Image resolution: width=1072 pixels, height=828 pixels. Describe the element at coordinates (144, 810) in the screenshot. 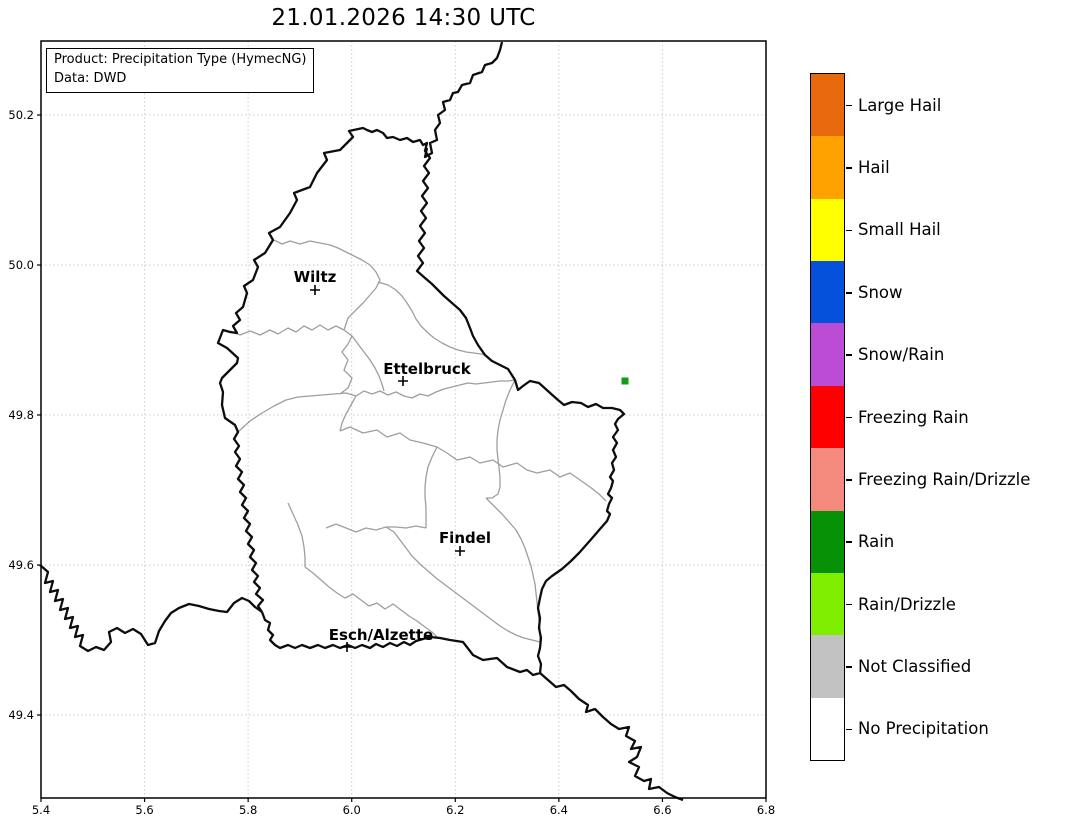

I see `x-tick-label: 5.6` at that location.